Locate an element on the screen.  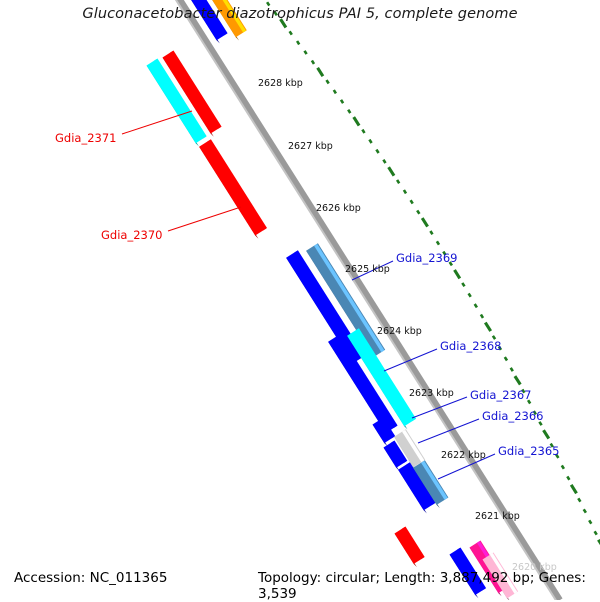
gene-label-gdia_2370: Gdia_2370 is located at coordinates (132, 235).